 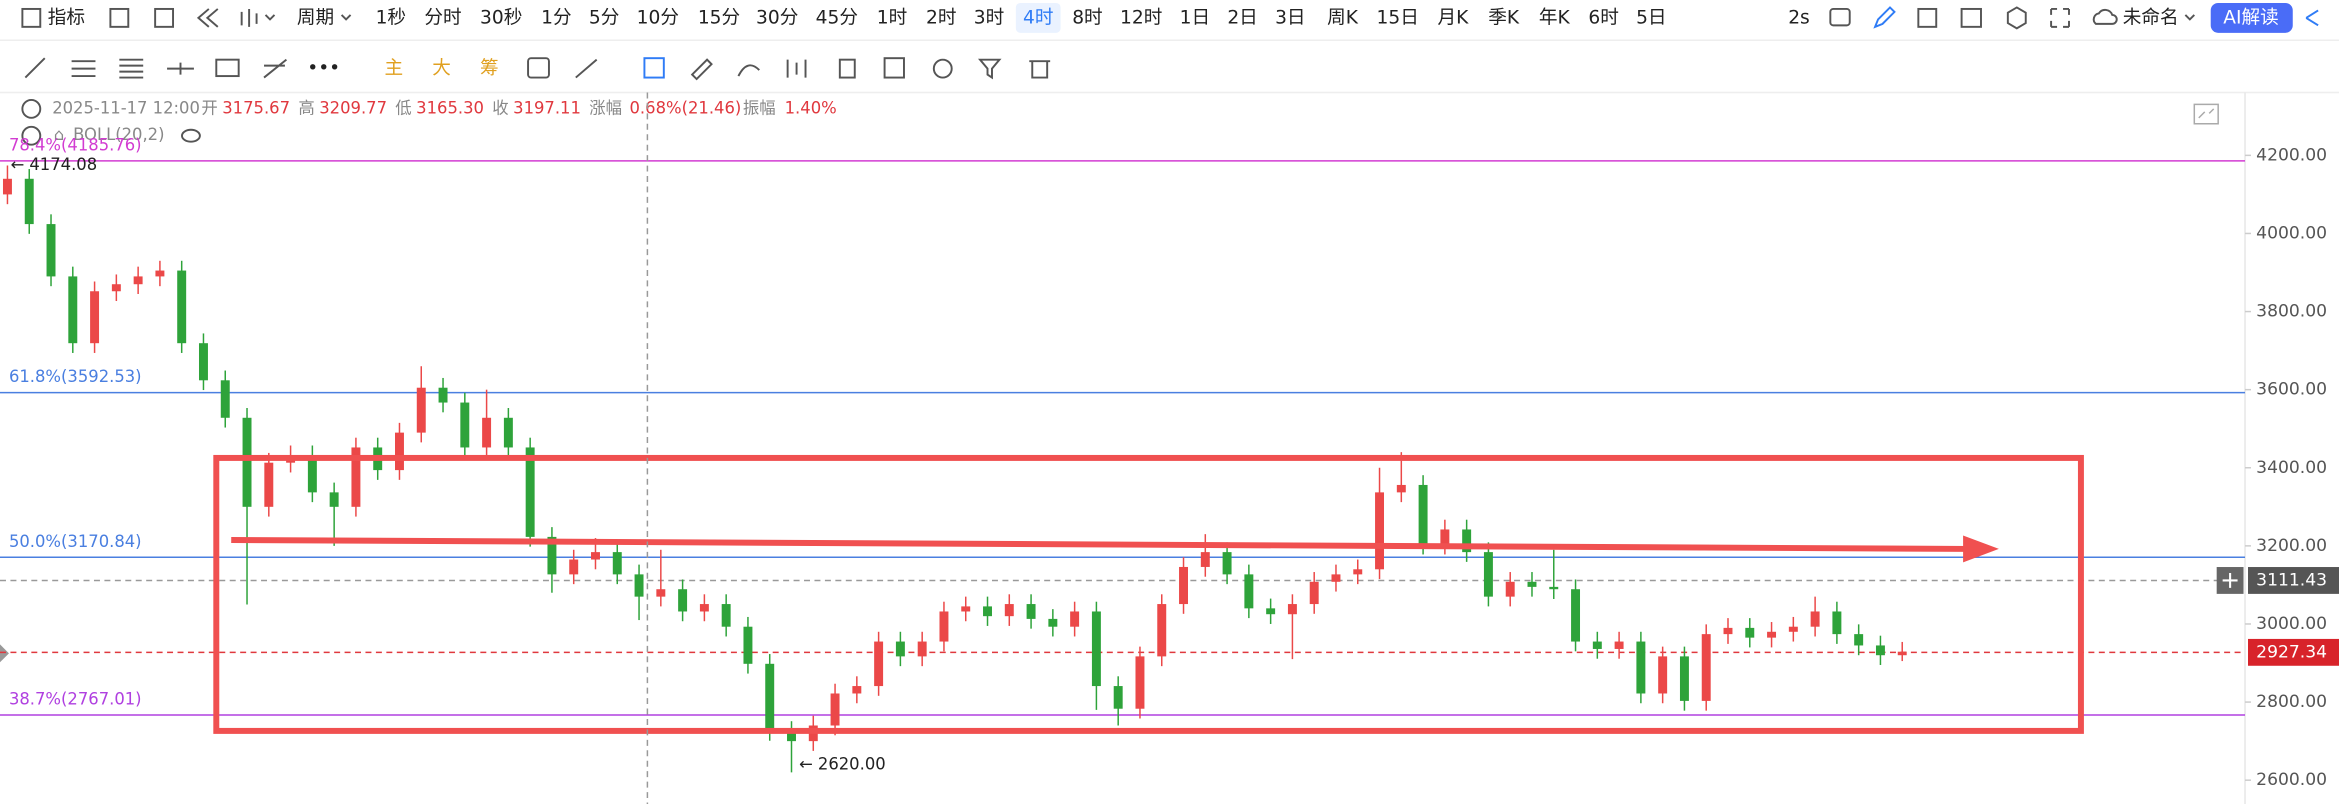 I want to click on period-button: 3日, so click(x=1290, y=17).